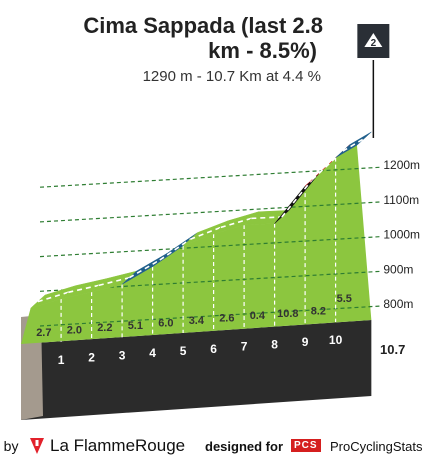 This screenshot has height=464, width=435. Describe the element at coordinates (183, 351) in the screenshot. I see `km-marker-label: 5` at that location.